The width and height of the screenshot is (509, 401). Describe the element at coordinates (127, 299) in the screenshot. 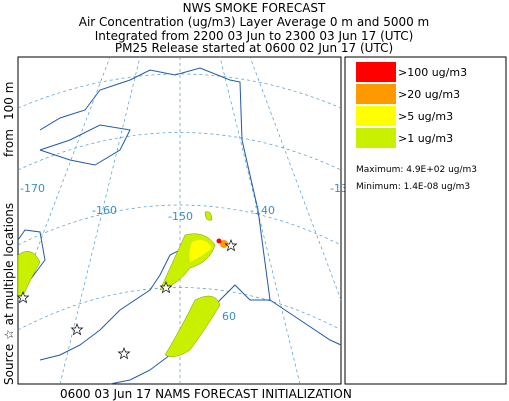

I see `source-markers` at that location.